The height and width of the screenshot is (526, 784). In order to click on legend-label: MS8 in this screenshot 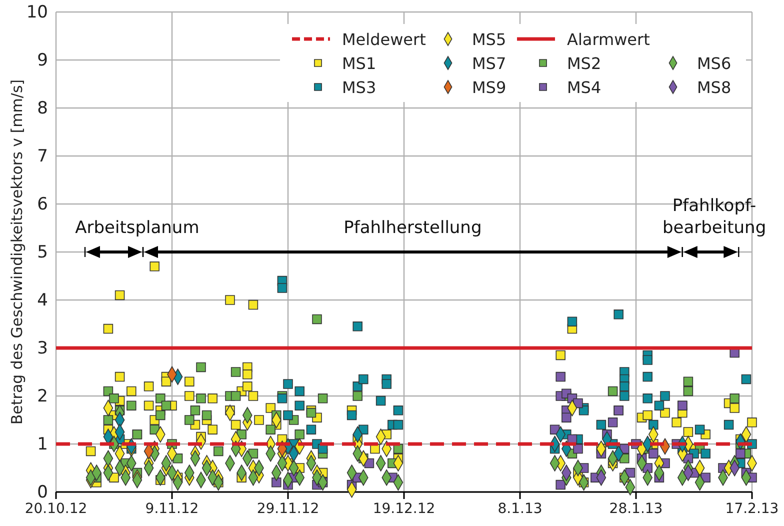, I will do `click(714, 87)`.